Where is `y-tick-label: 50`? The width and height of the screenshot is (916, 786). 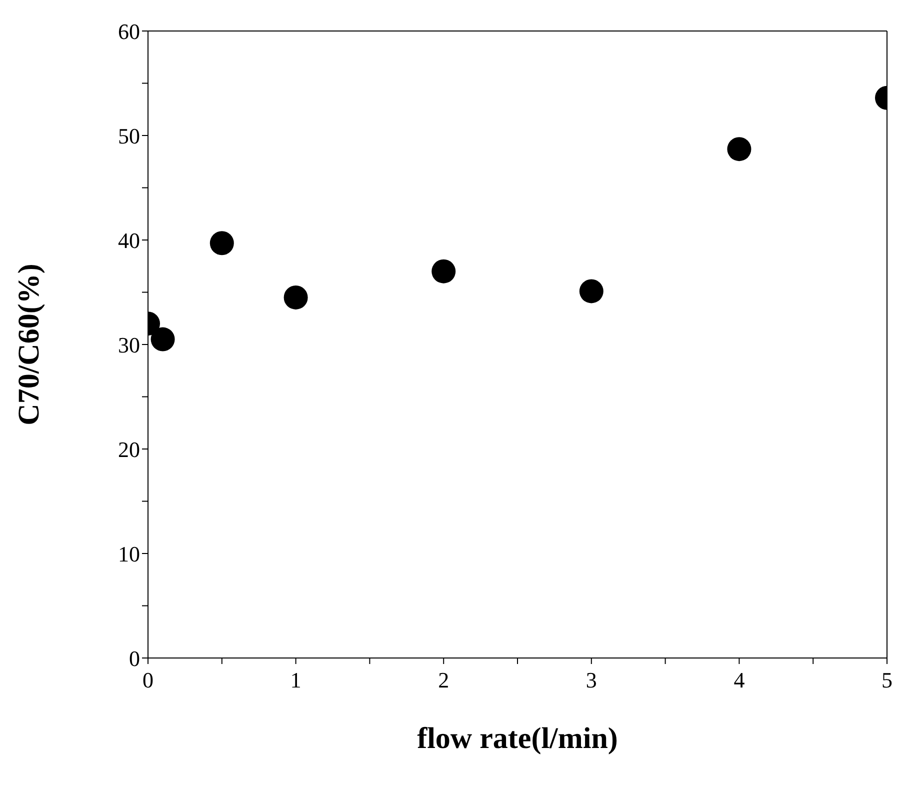 y-tick-label: 50 is located at coordinates (129, 135).